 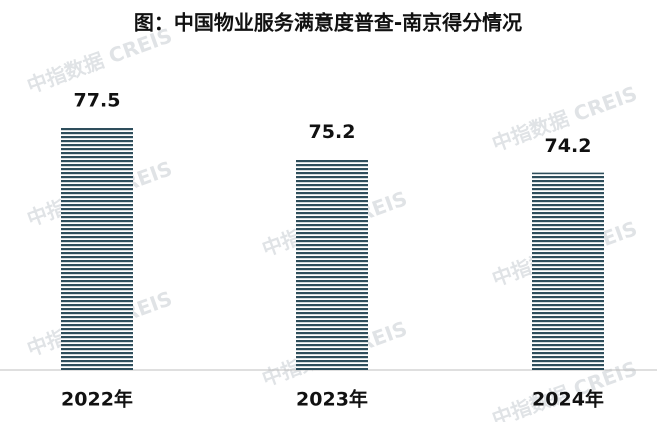 I want to click on x-tick-label: 2024年, so click(x=568, y=399).